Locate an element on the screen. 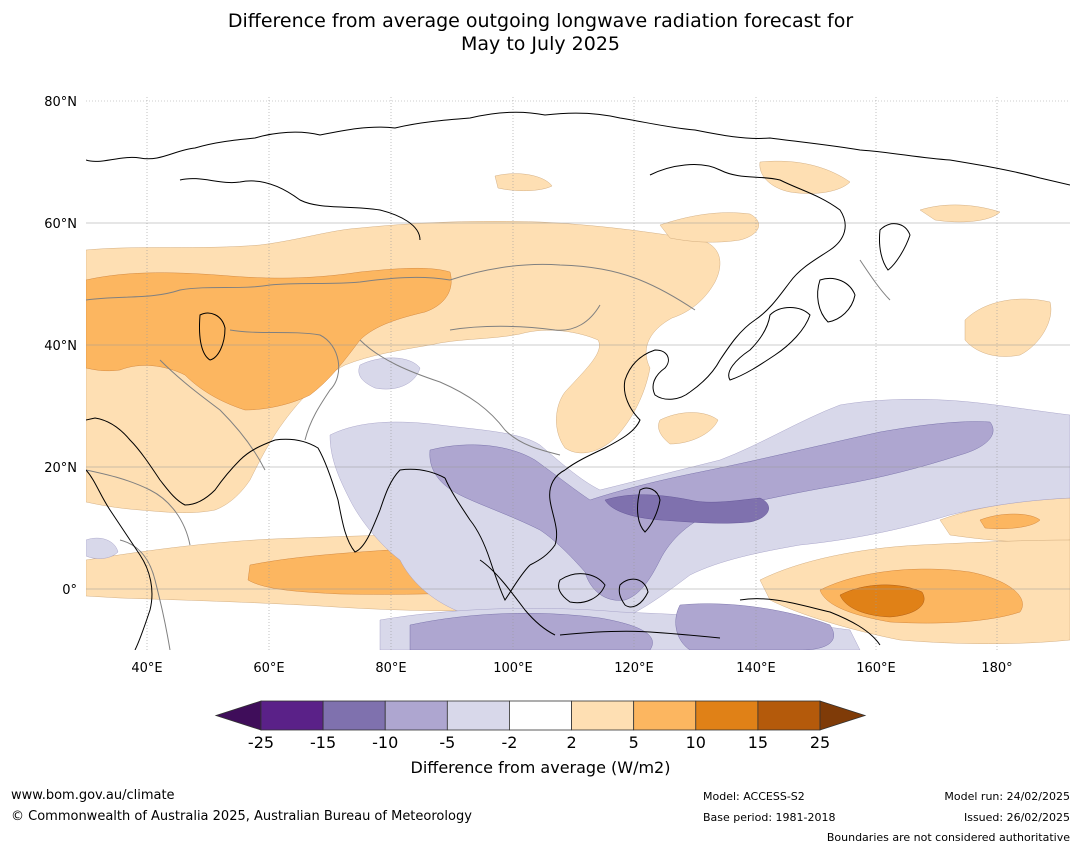  anomaly-taiwan-light is located at coordinates (688, 428).